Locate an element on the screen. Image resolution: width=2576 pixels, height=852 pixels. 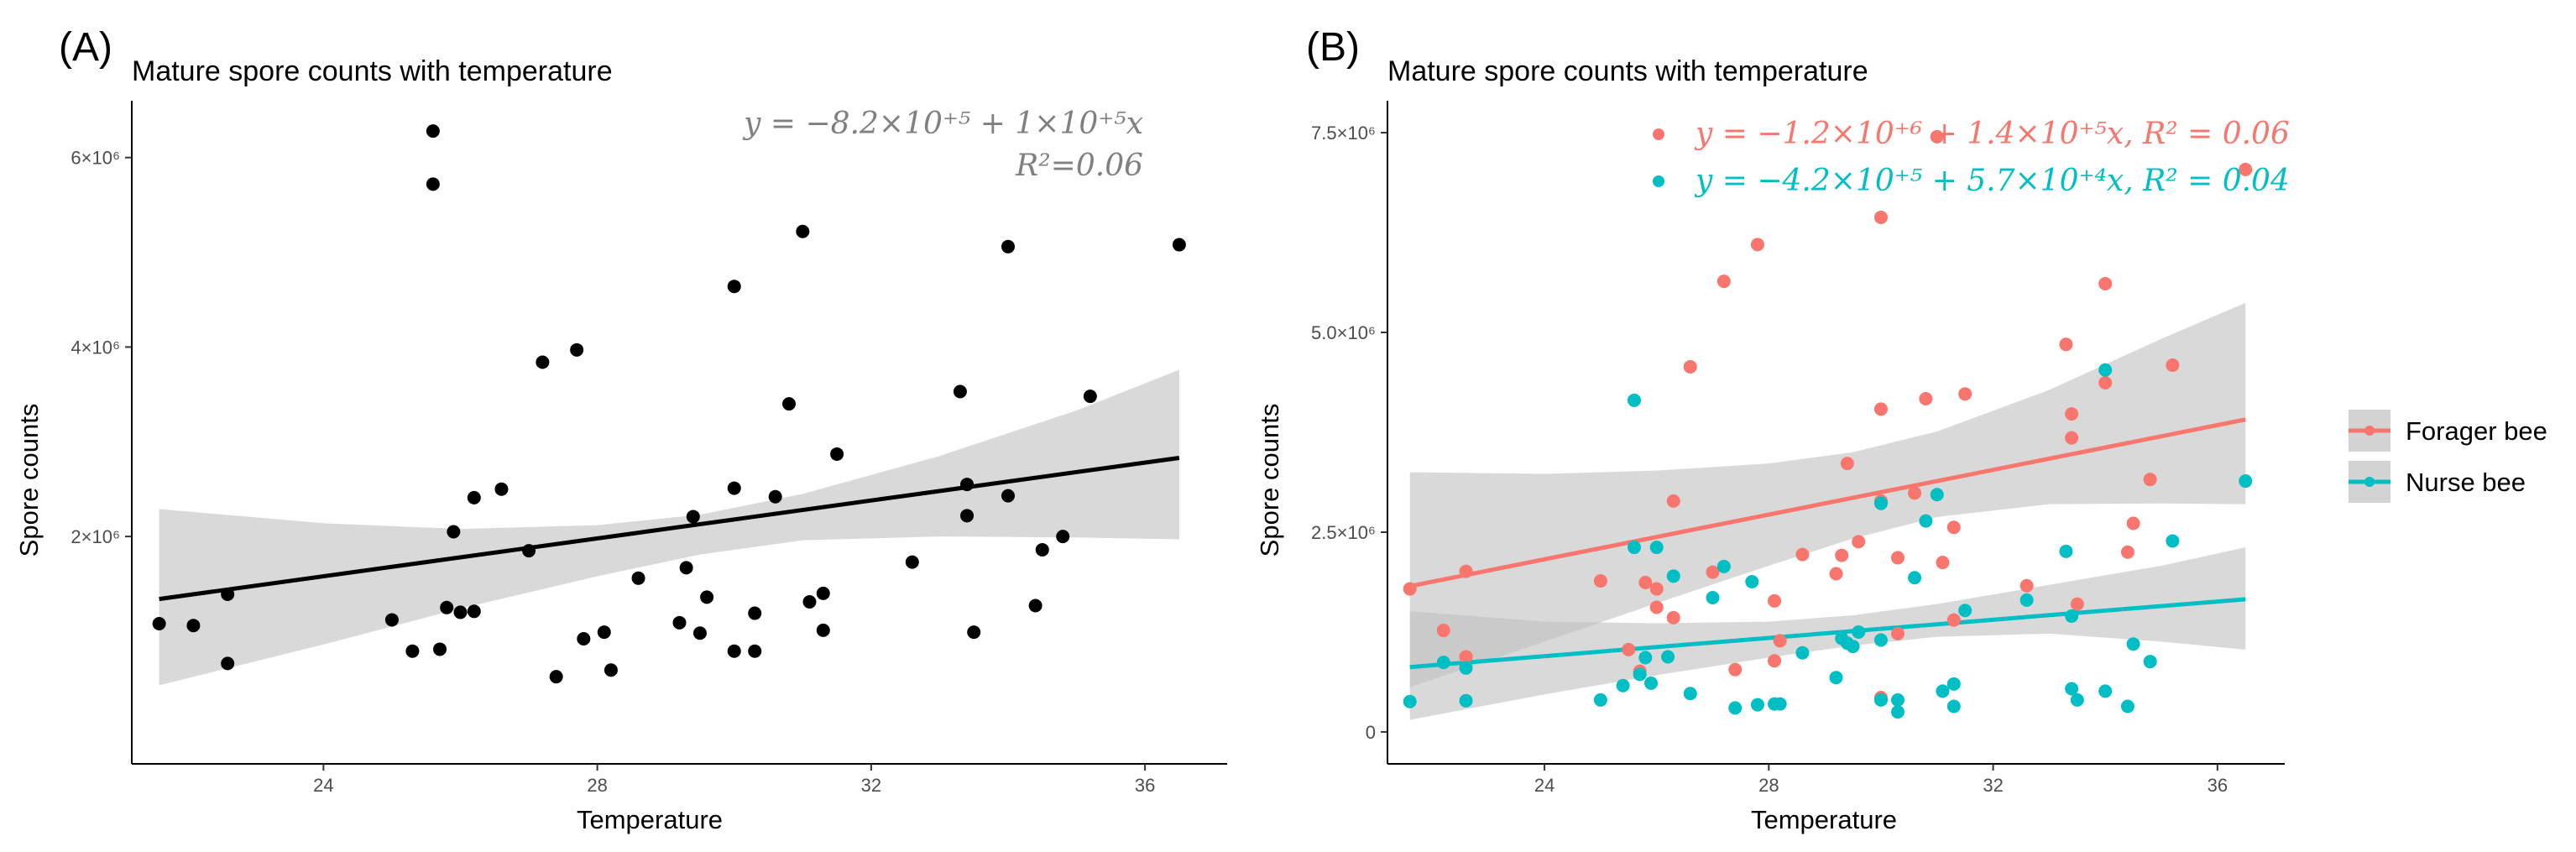
panel-b-series-0-fit-line is located at coordinates (1827, 502).